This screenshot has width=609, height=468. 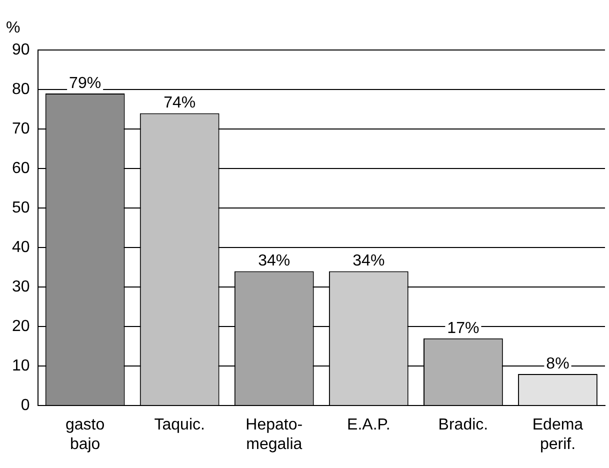 I want to click on data-label: 17%, so click(x=463, y=328).